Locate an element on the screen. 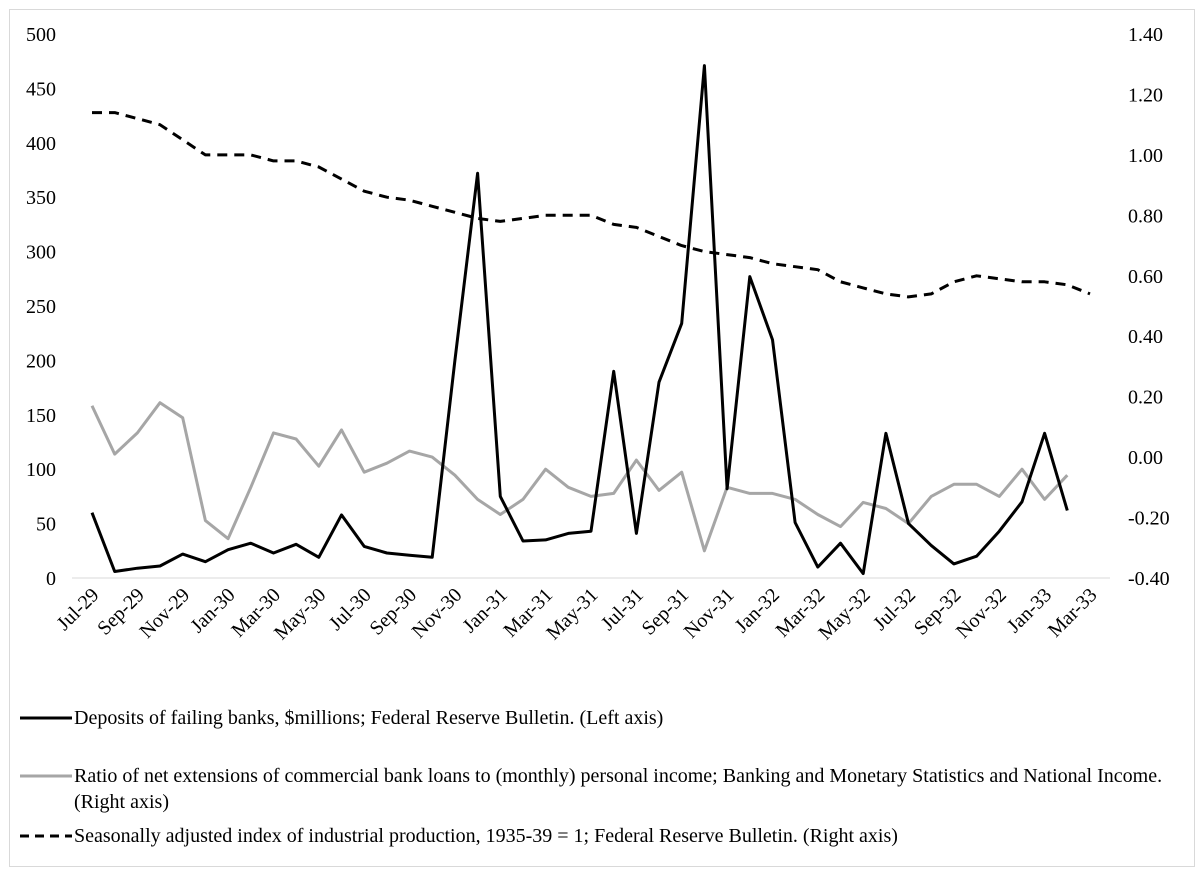  right-tick-label: 0.00 is located at coordinates (1145, 458).